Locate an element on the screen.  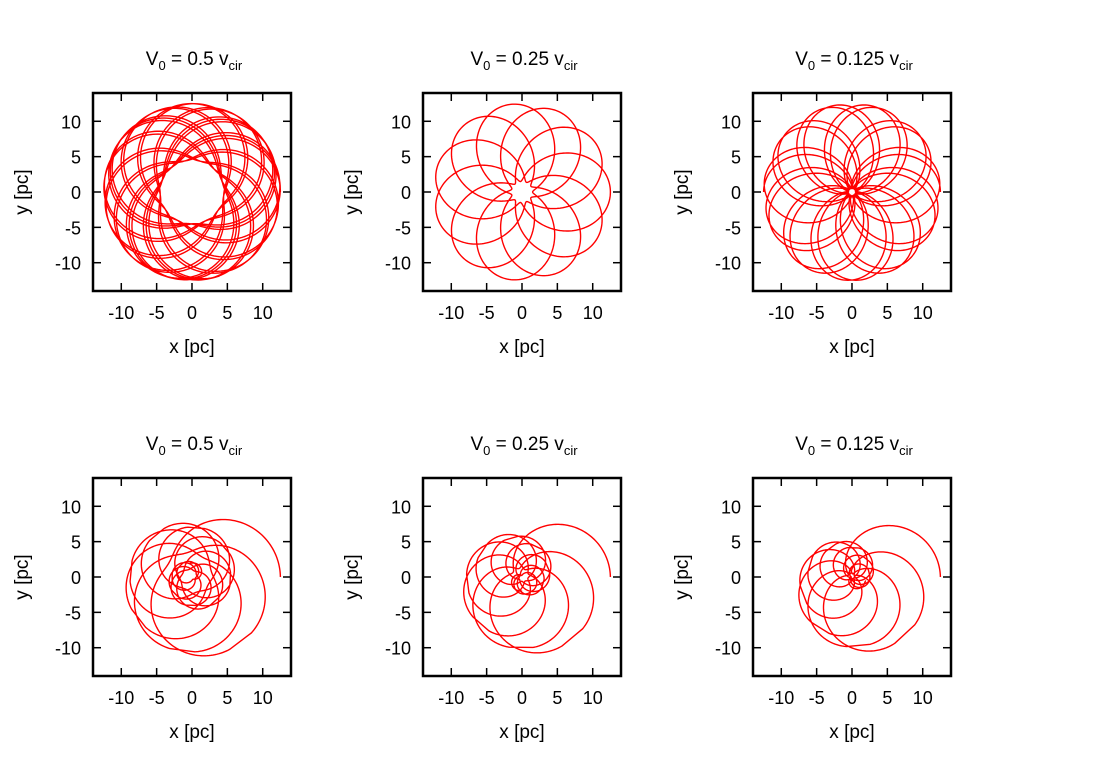
orbit-line-top-middle is located at coordinates (523, 192).